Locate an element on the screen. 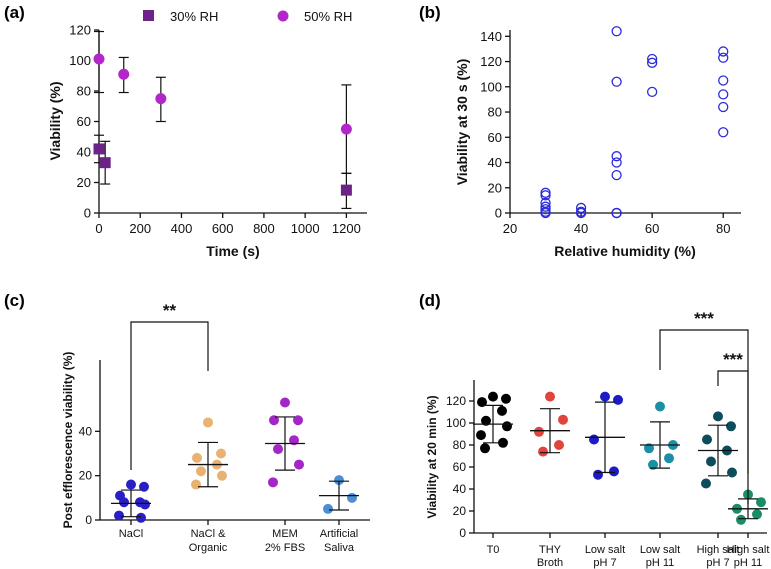 Image resolution: width=771 pixels, height=569 pixels. x-tick-label: 200 is located at coordinates (140, 228).